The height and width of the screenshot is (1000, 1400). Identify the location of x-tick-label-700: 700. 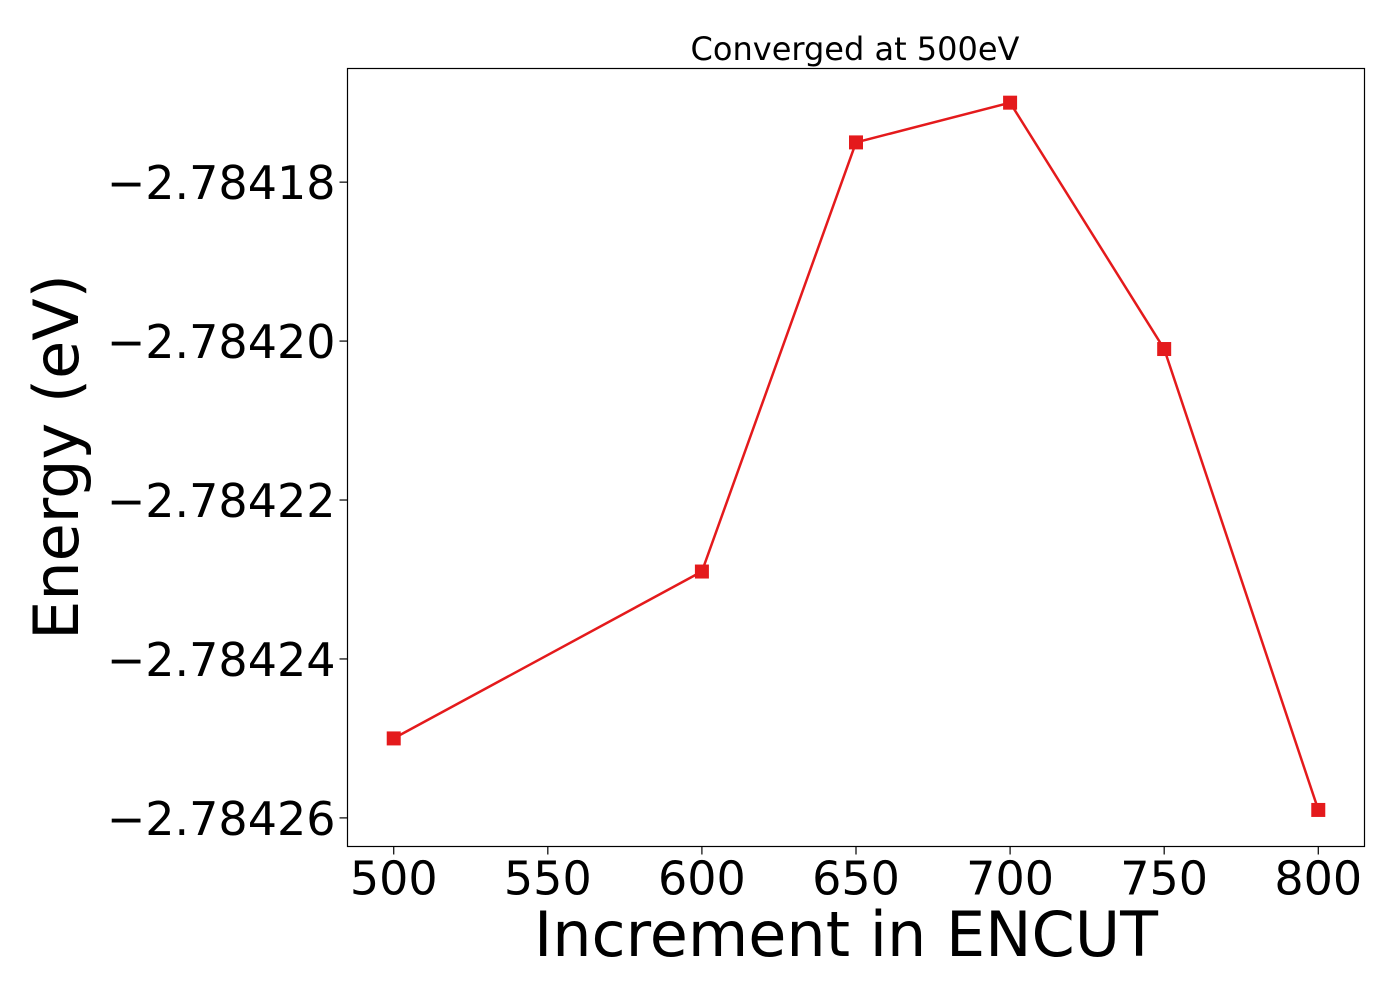
(1010, 879).